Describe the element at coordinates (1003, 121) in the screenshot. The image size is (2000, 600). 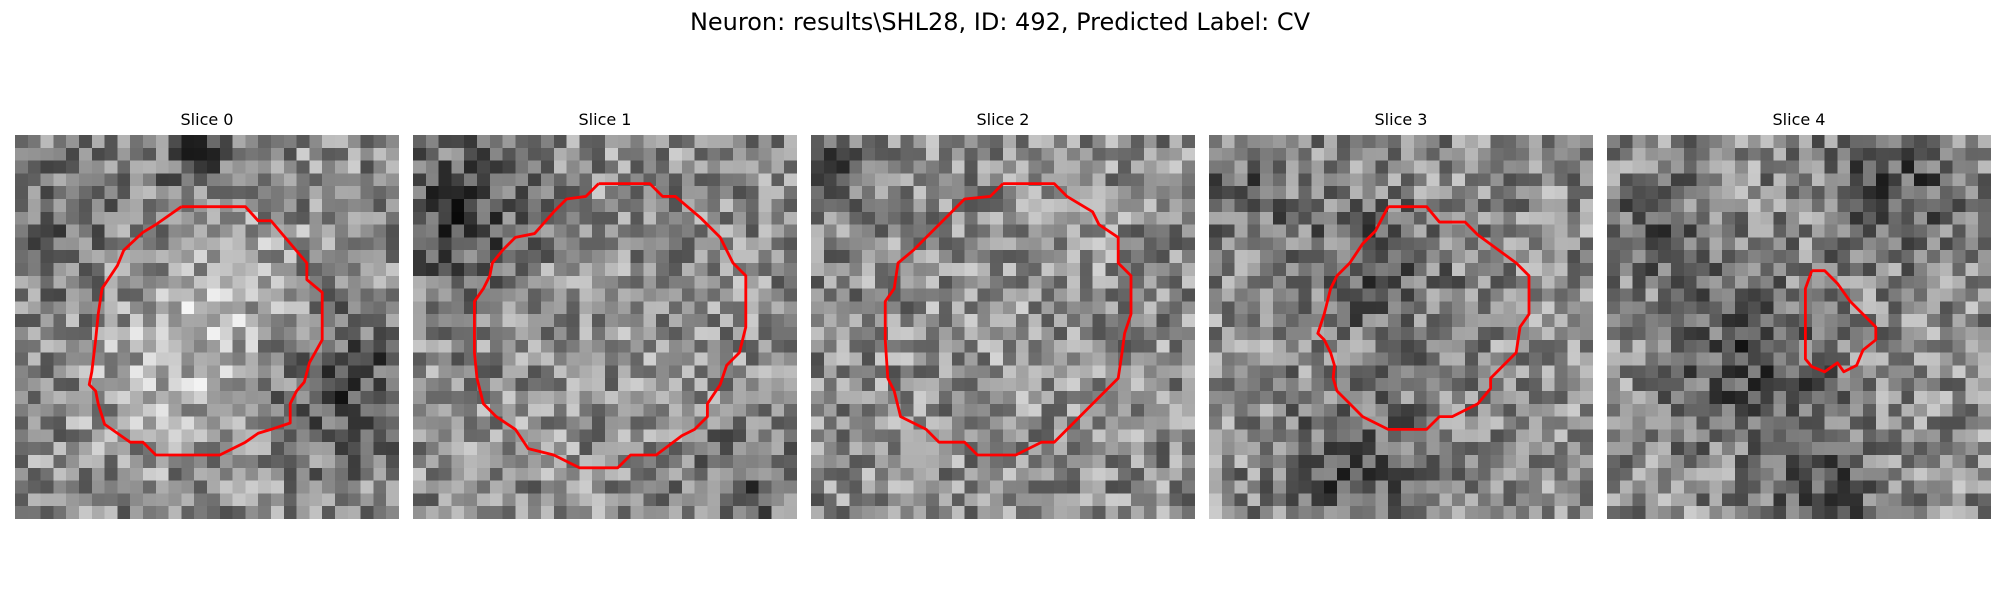
I see `slice-title-2: Slice 2` at that location.